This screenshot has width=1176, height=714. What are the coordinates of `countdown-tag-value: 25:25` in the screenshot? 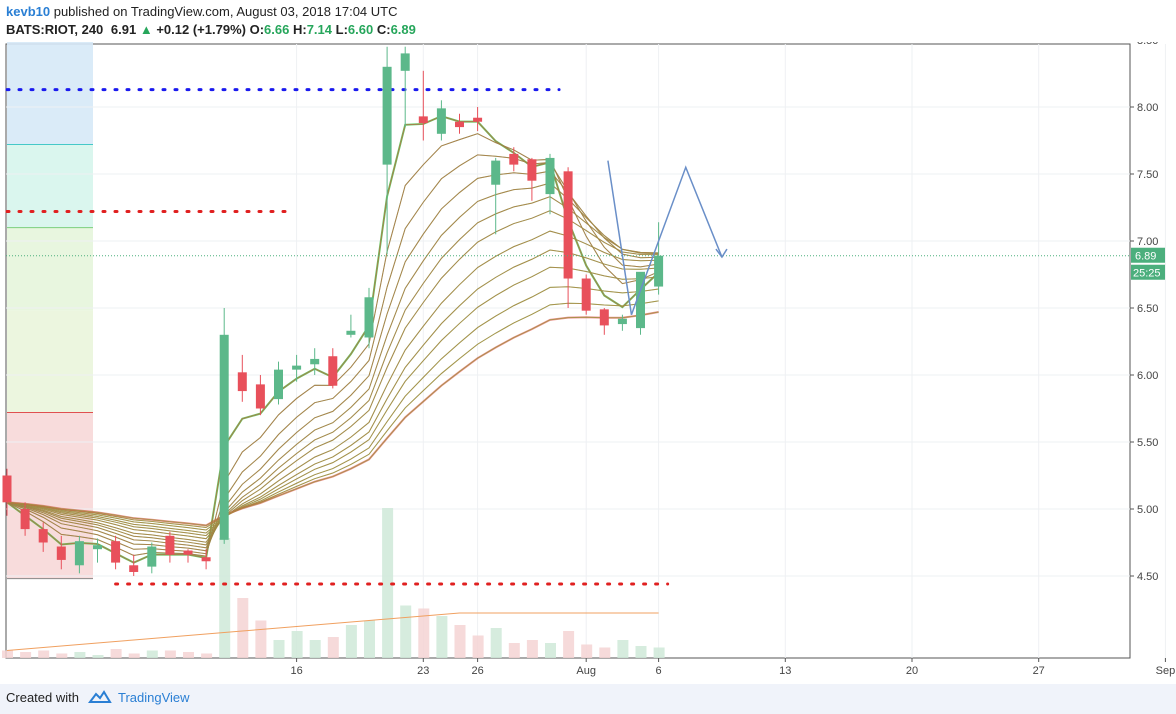 It's located at (1147, 274).